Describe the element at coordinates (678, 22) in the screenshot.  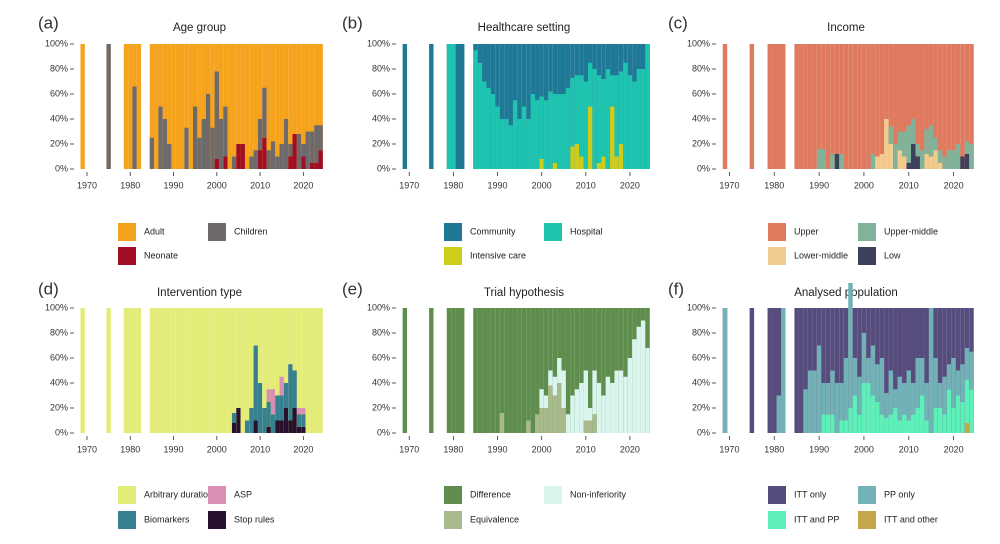
I see `panel-tag: (c)` at that location.